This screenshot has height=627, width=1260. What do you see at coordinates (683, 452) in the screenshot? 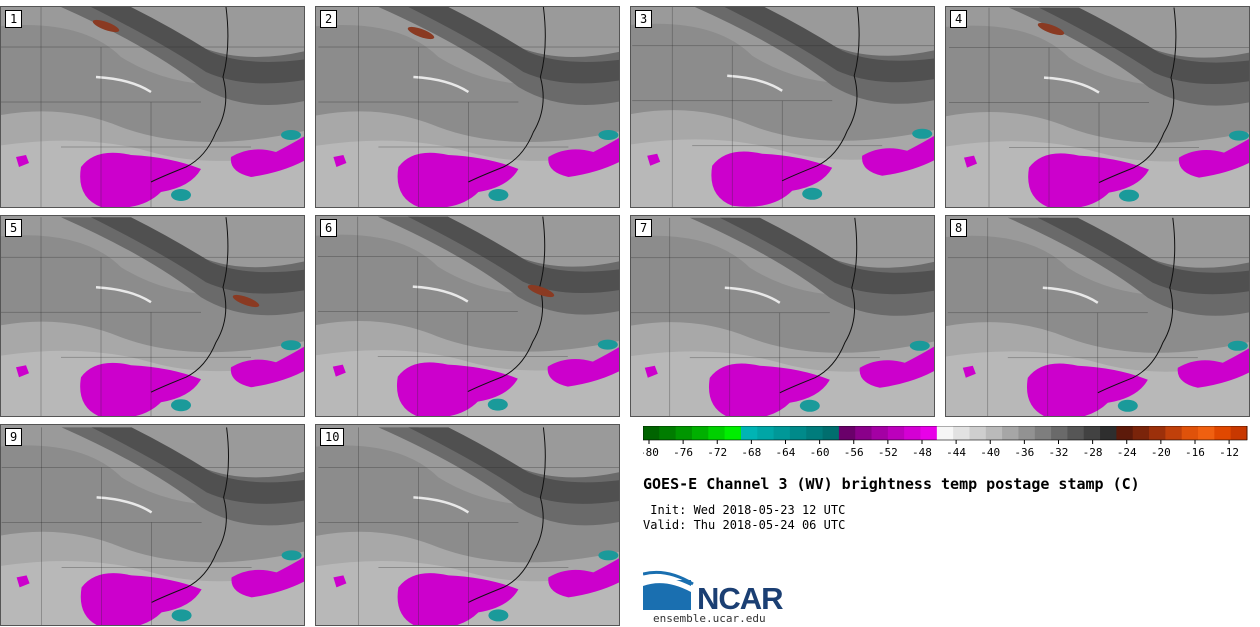
I see `colorbar-tick-label: -76` at bounding box center [683, 452].